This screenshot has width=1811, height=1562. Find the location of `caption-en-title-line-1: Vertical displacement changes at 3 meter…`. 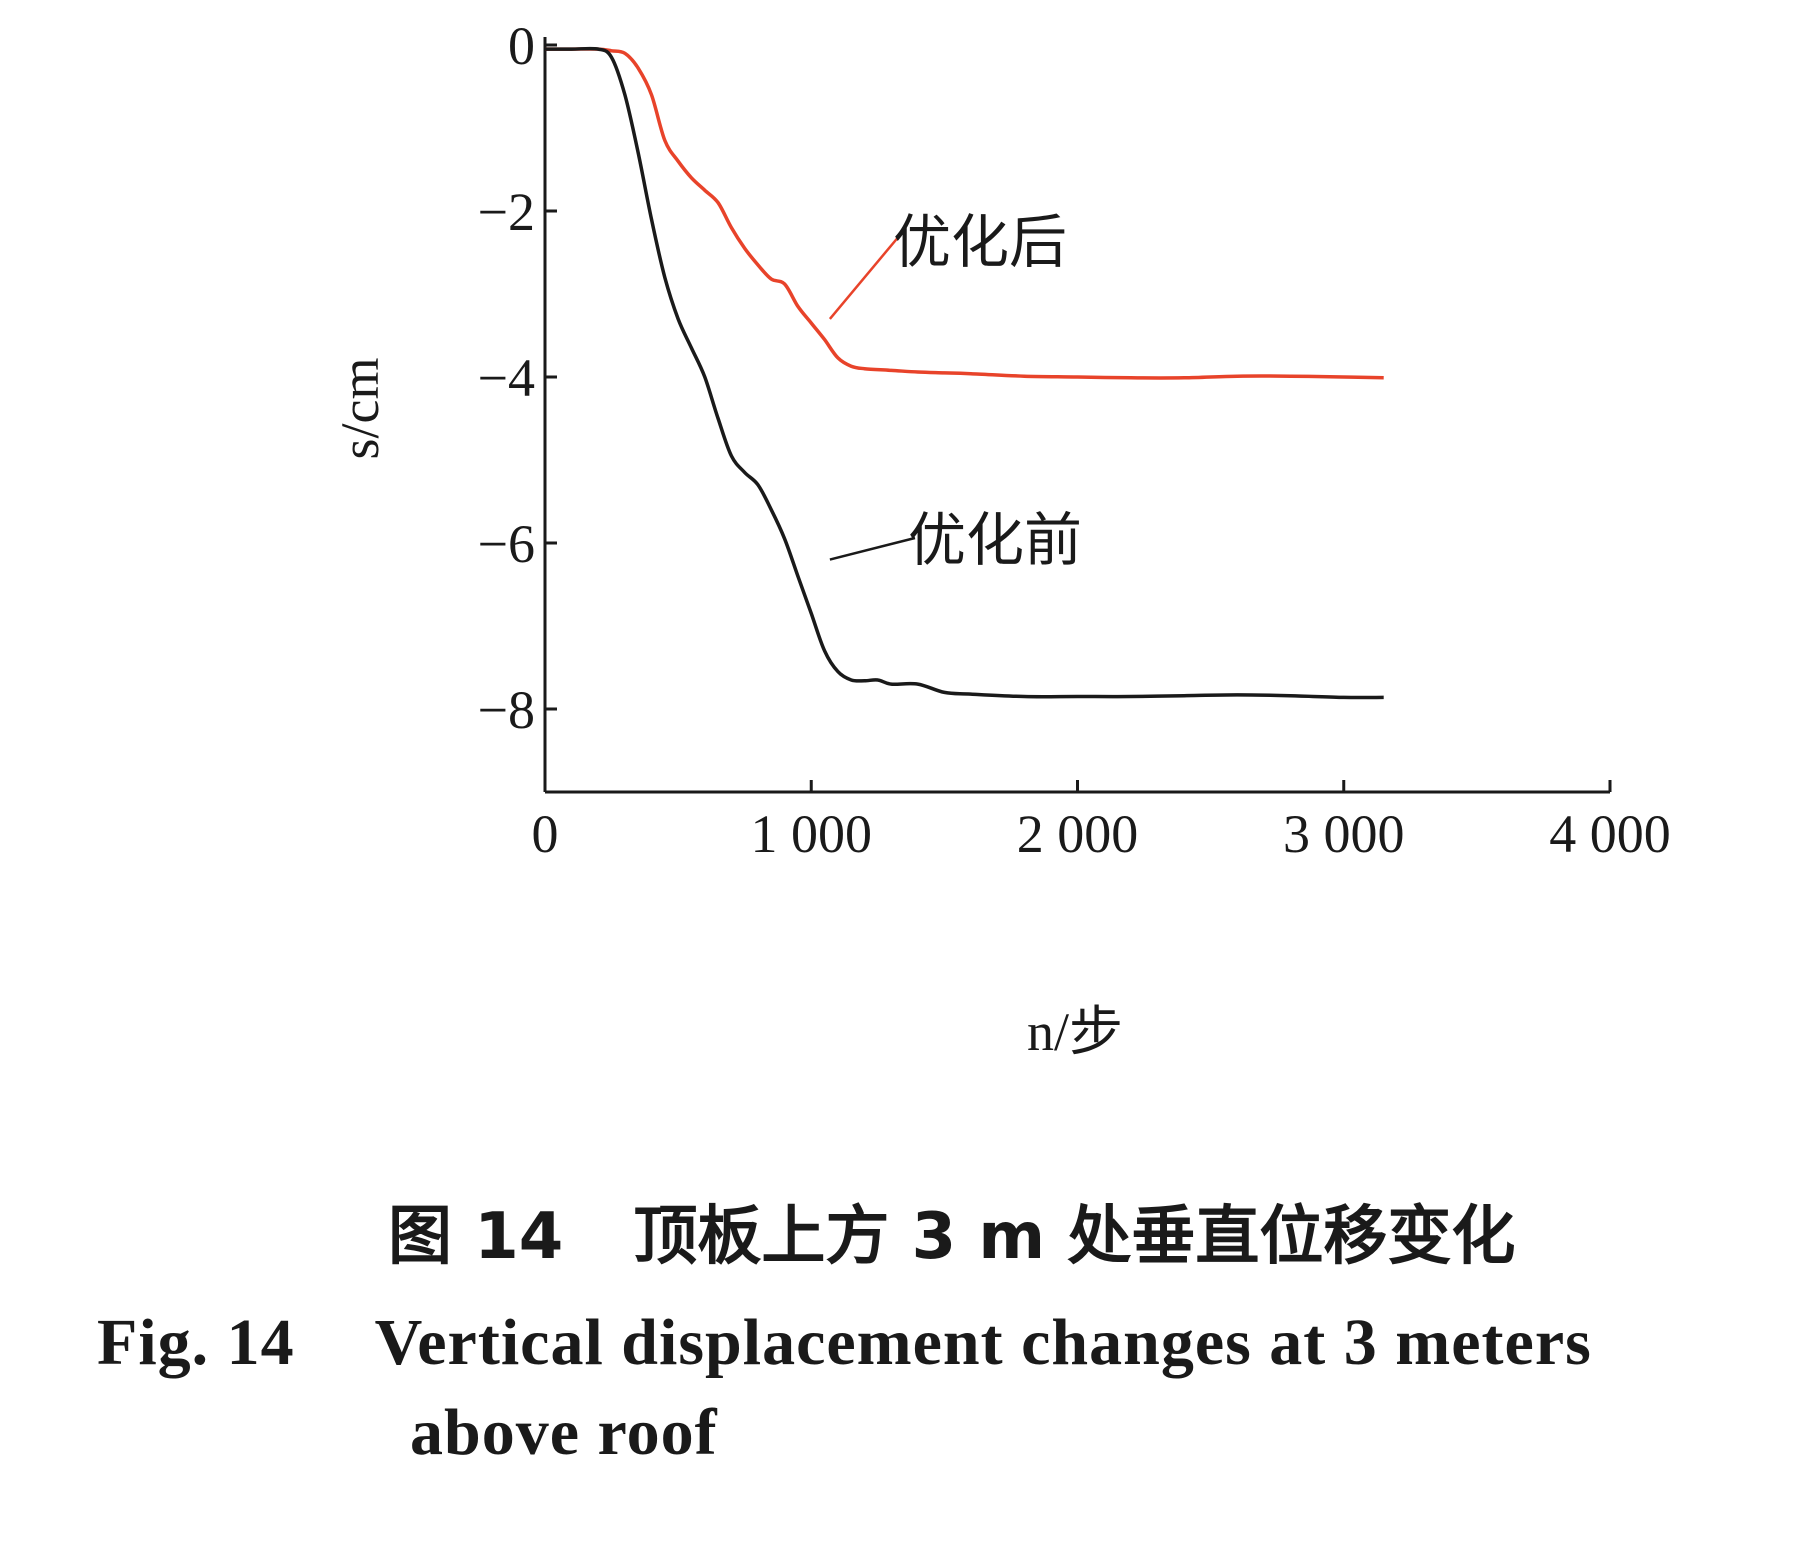

caption-en-title-line-1: Vertical displacement changes at 3 meter… is located at coordinates (983, 1342).